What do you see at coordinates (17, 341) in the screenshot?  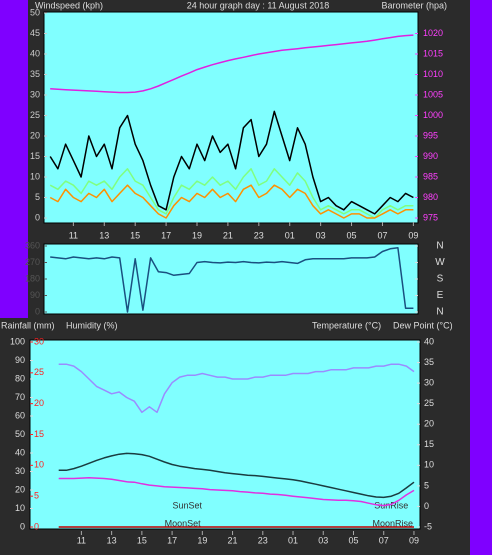 I see `y-tick-label: 100` at bounding box center [17, 341].